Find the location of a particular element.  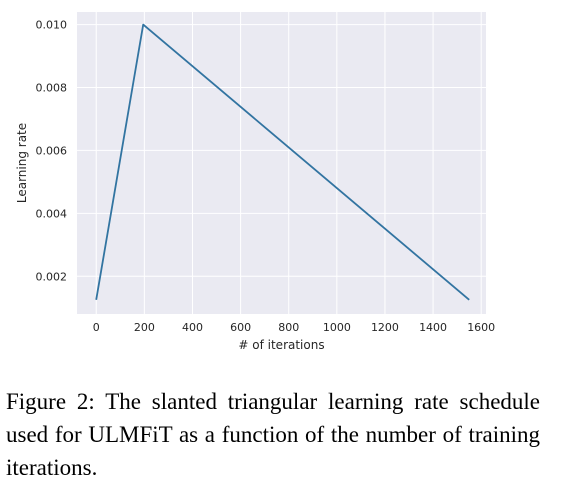

x-tick-labels: 0 200 400 600 800 1000 1200 1400 1600 is located at coordinates (294, 327).